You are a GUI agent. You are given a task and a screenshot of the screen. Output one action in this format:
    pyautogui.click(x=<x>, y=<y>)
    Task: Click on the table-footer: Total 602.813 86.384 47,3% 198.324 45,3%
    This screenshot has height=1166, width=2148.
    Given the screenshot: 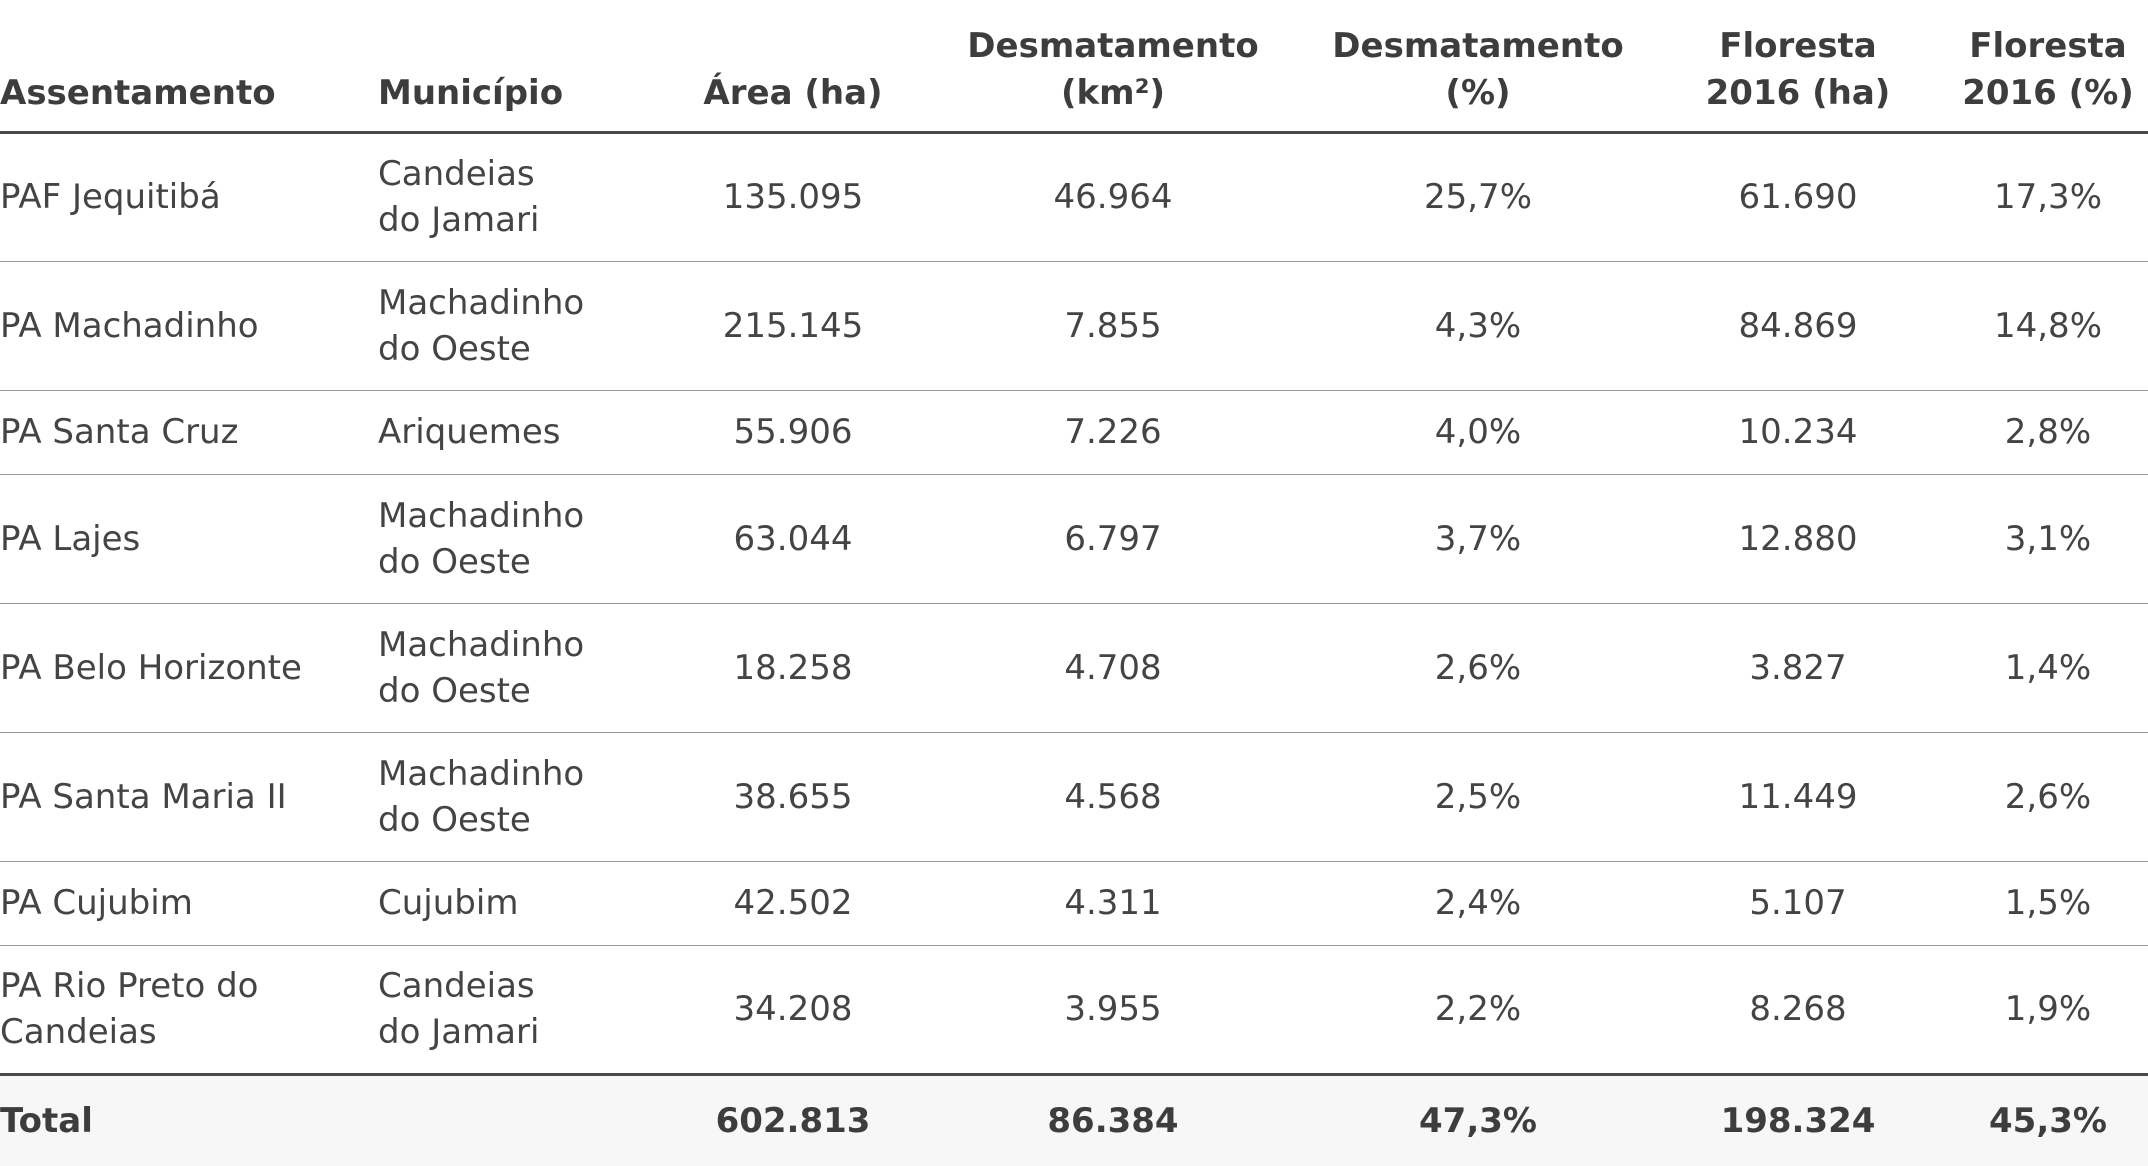 What is the action you would take?
    pyautogui.click(x=1074, y=1120)
    